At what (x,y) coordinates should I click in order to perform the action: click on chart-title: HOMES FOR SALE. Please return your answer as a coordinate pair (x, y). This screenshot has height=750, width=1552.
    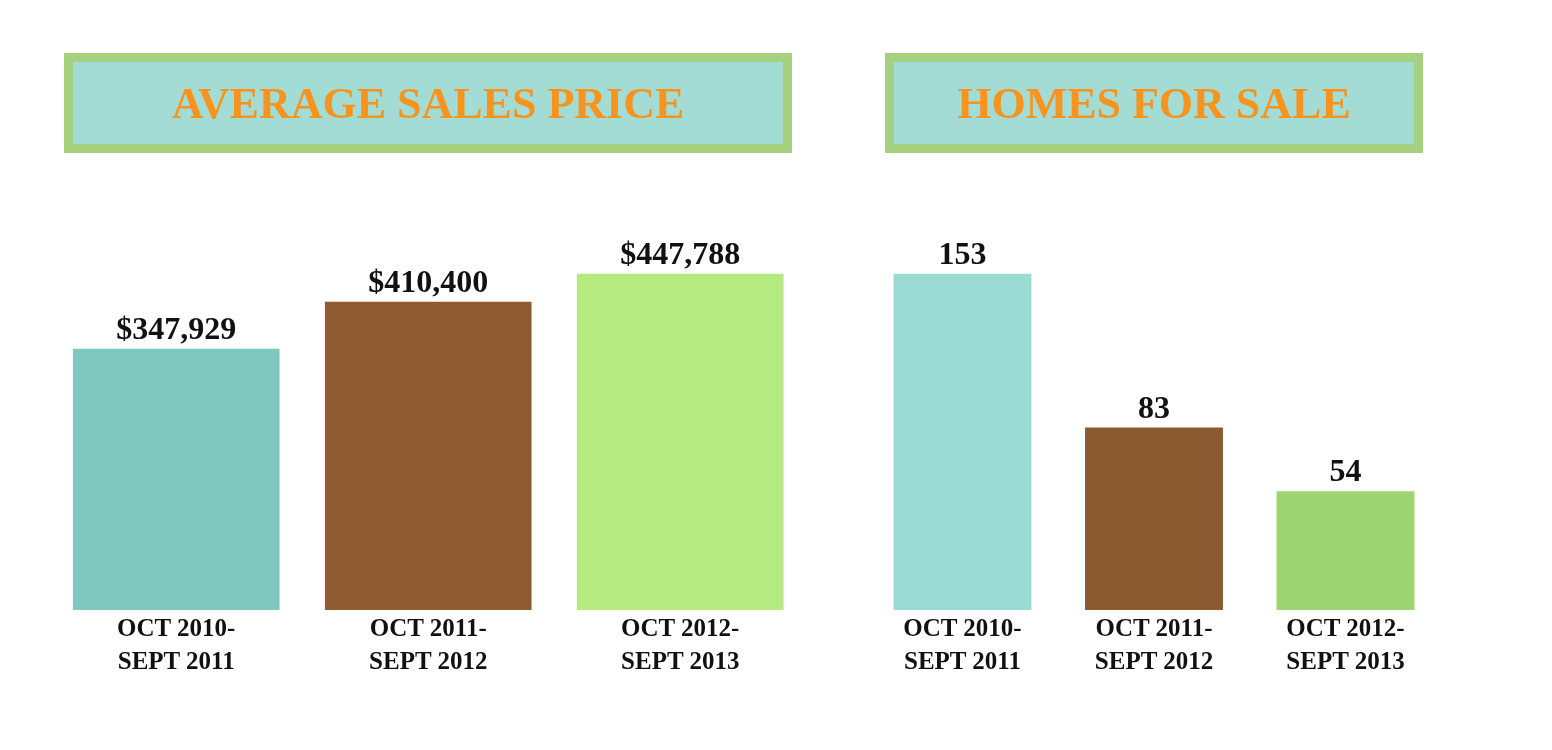
    Looking at the image, I should click on (1154, 103).